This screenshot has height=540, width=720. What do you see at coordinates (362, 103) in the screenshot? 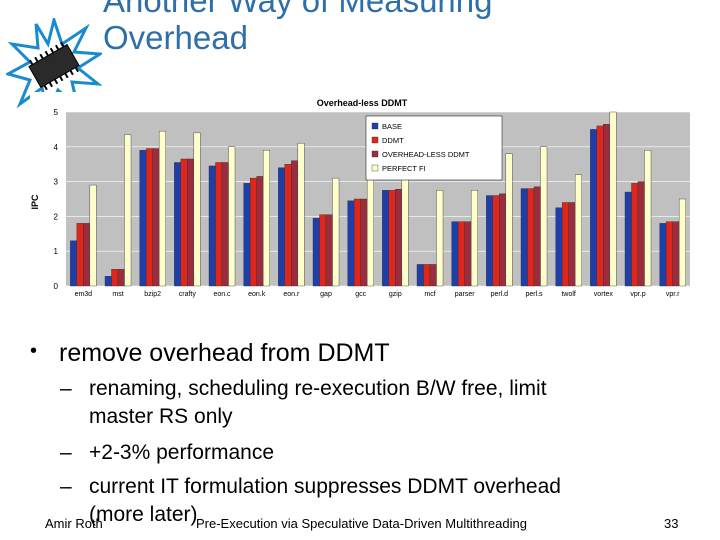
I see `chart-title: Overhead-less DDMT` at bounding box center [362, 103].